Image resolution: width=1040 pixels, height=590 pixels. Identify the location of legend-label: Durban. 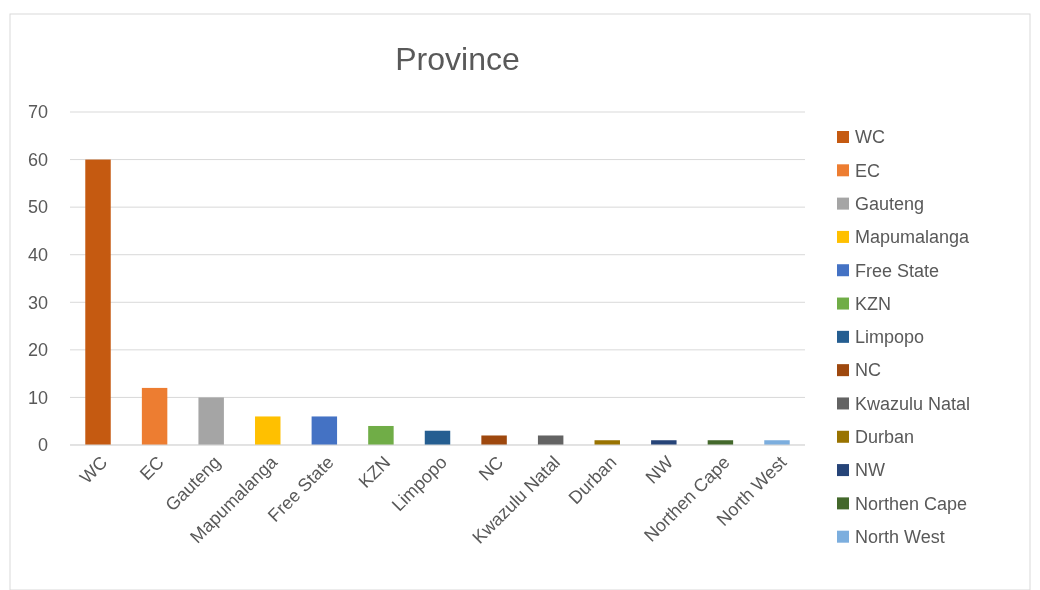
(885, 437).